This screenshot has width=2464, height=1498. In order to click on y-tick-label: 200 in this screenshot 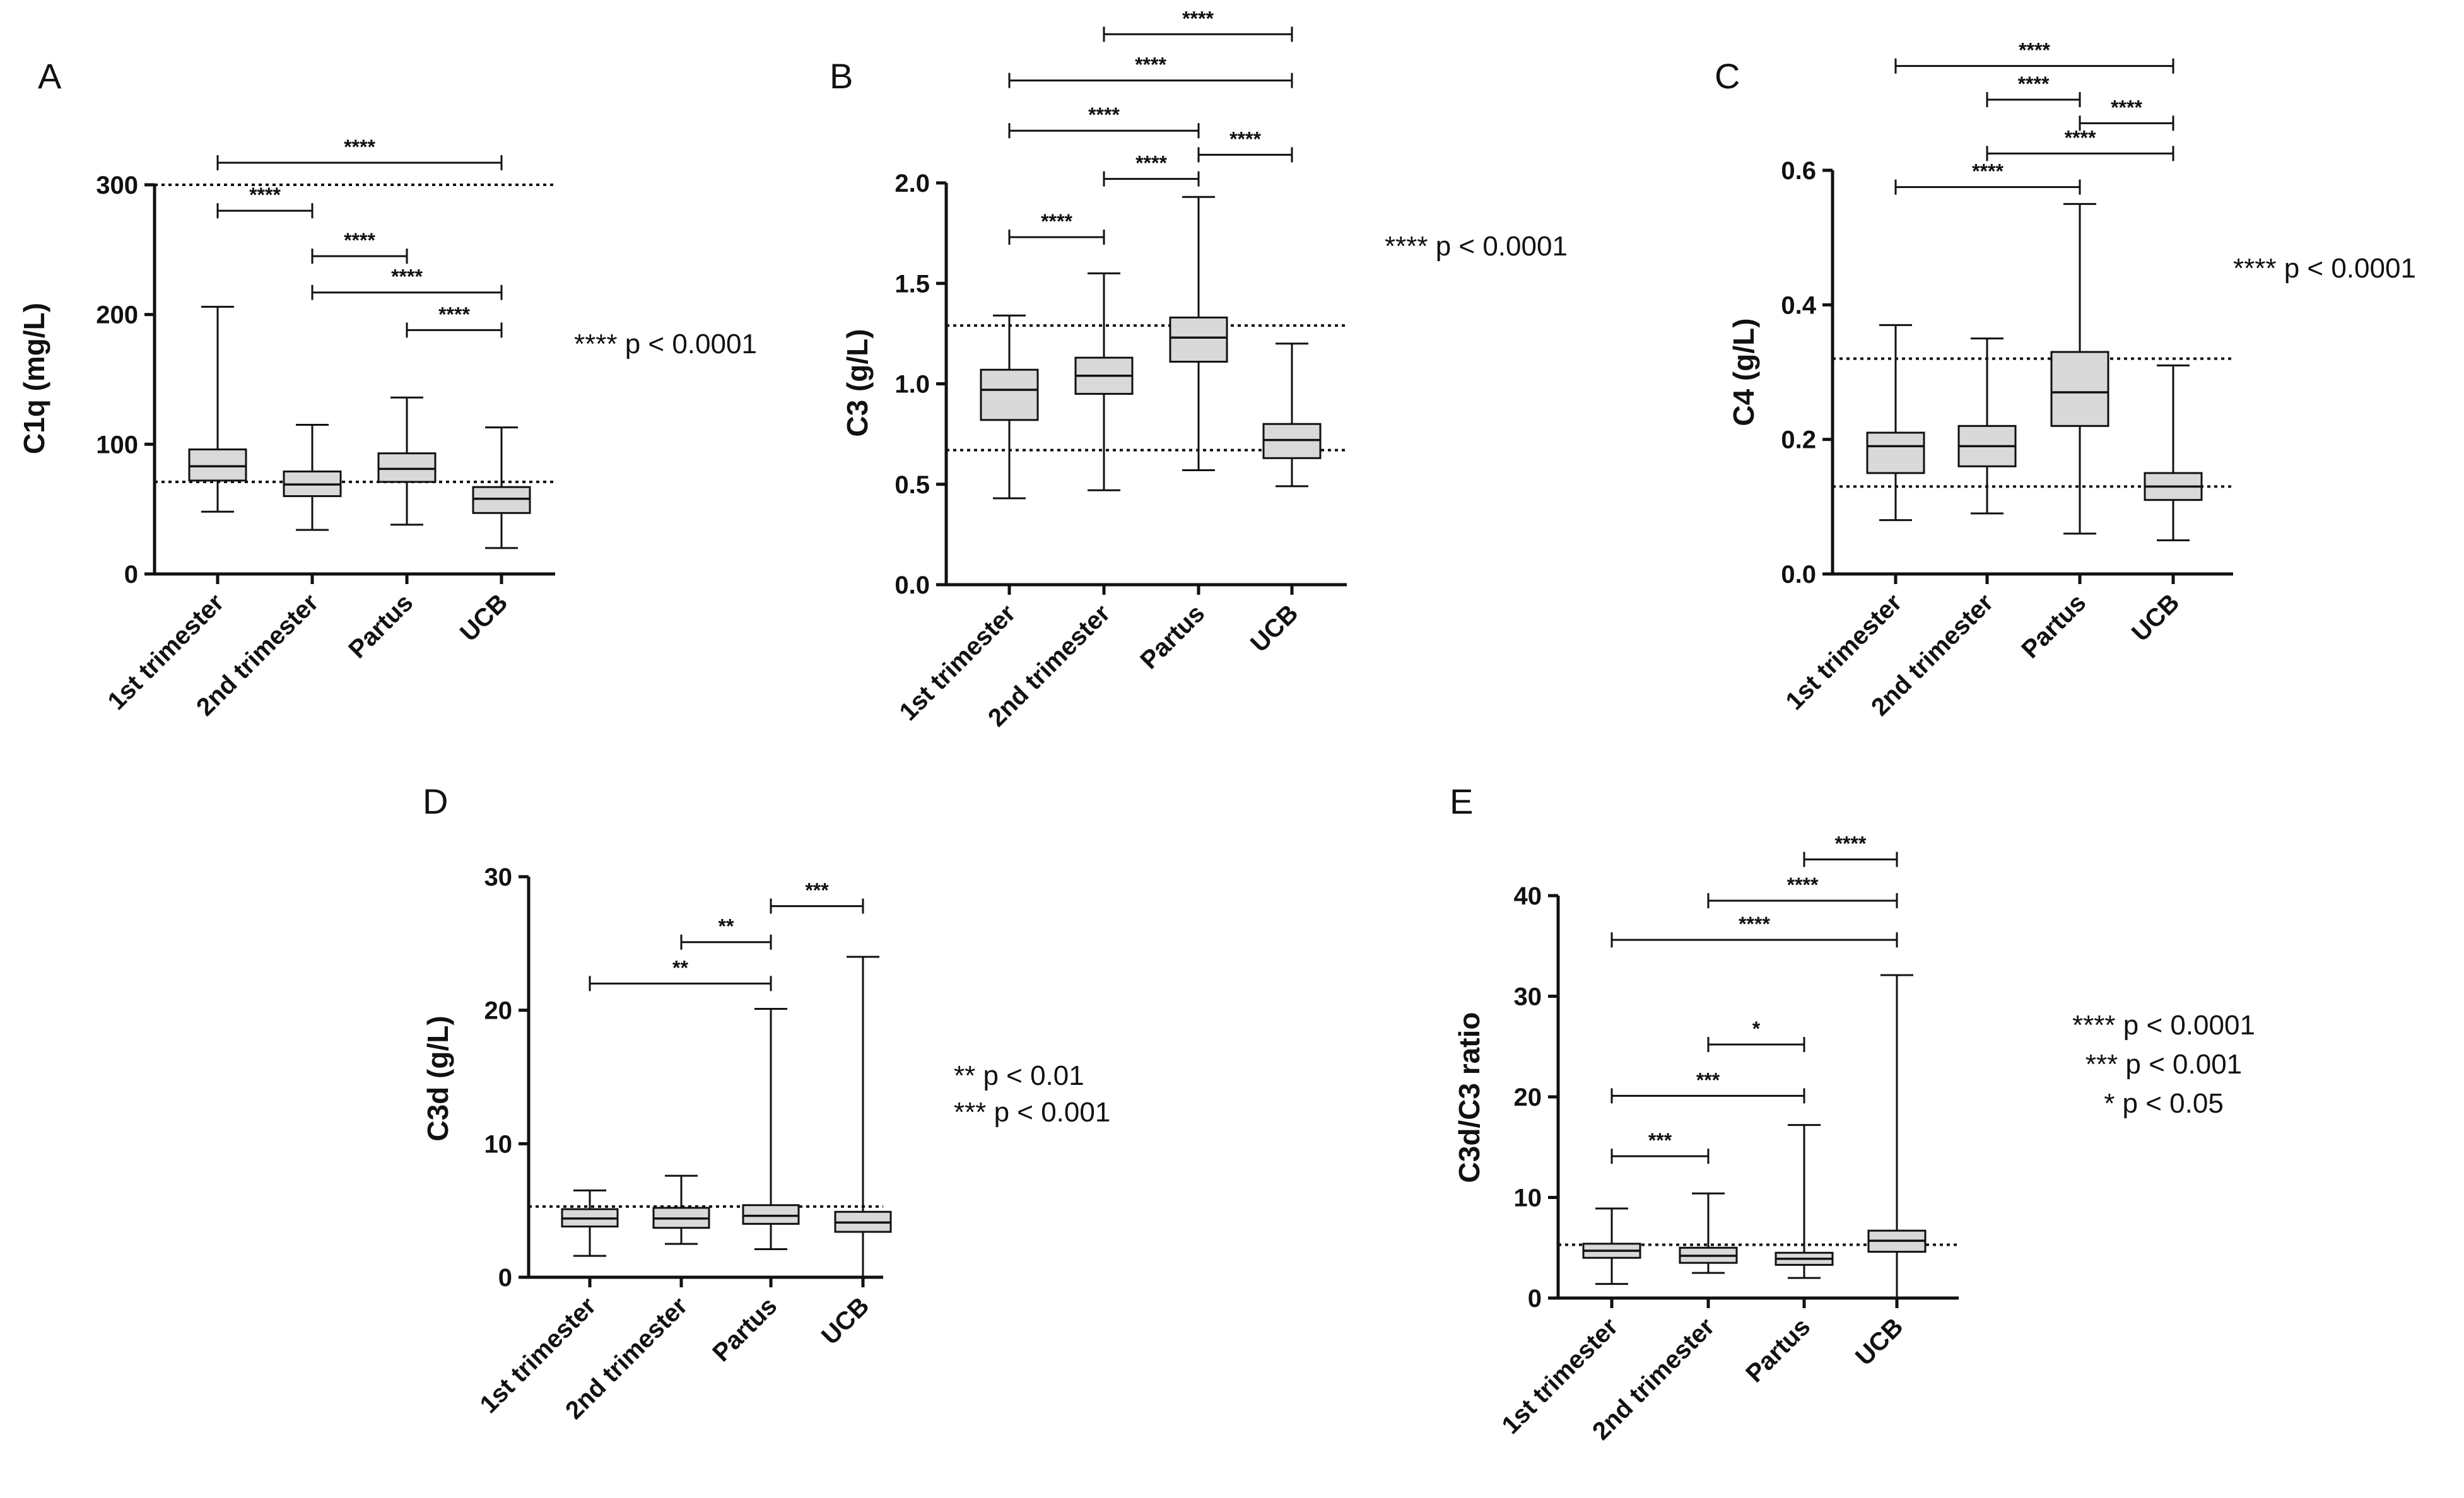, I will do `click(117, 315)`.